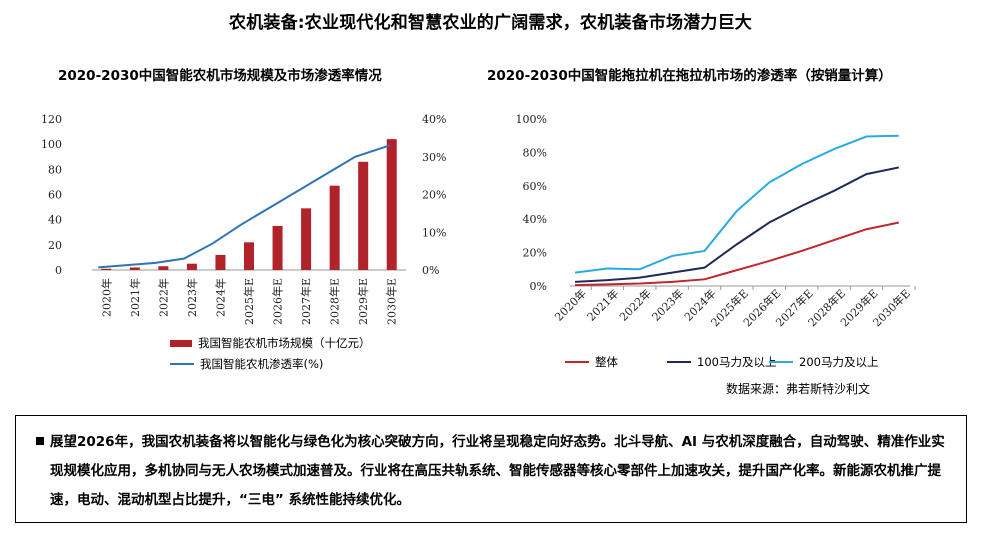 This screenshot has height=543, width=981. I want to click on right-x-tick-label: 2020年, so click(570, 304).